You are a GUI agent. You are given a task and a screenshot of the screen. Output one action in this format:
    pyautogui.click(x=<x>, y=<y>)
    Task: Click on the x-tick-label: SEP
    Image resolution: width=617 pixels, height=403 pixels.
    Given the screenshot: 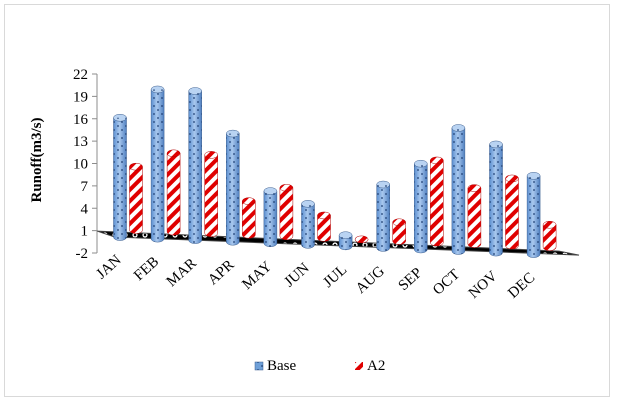 What is the action you would take?
    pyautogui.click(x=411, y=279)
    